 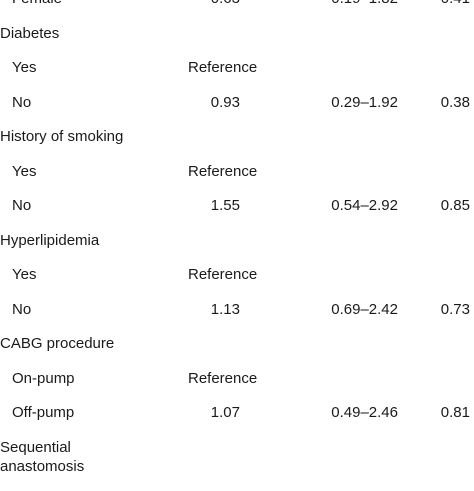 I want to click on p-value: 0.85, so click(x=455, y=205).